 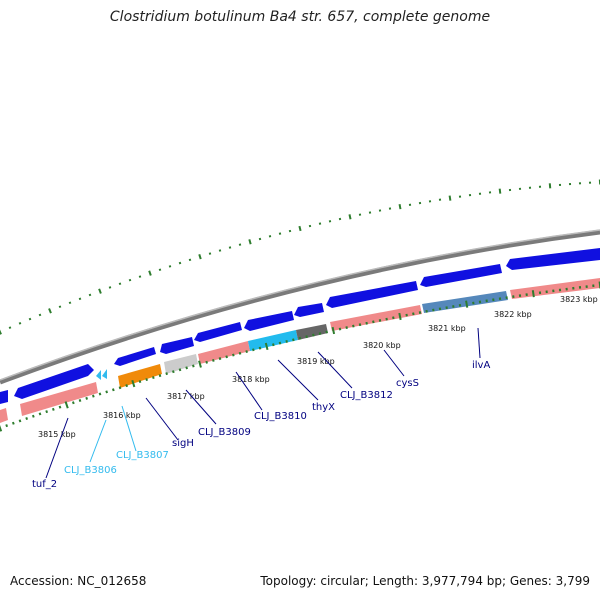 What do you see at coordinates (382, 345) in the screenshot?
I see `kbp-label: 3820 kbp` at bounding box center [382, 345].